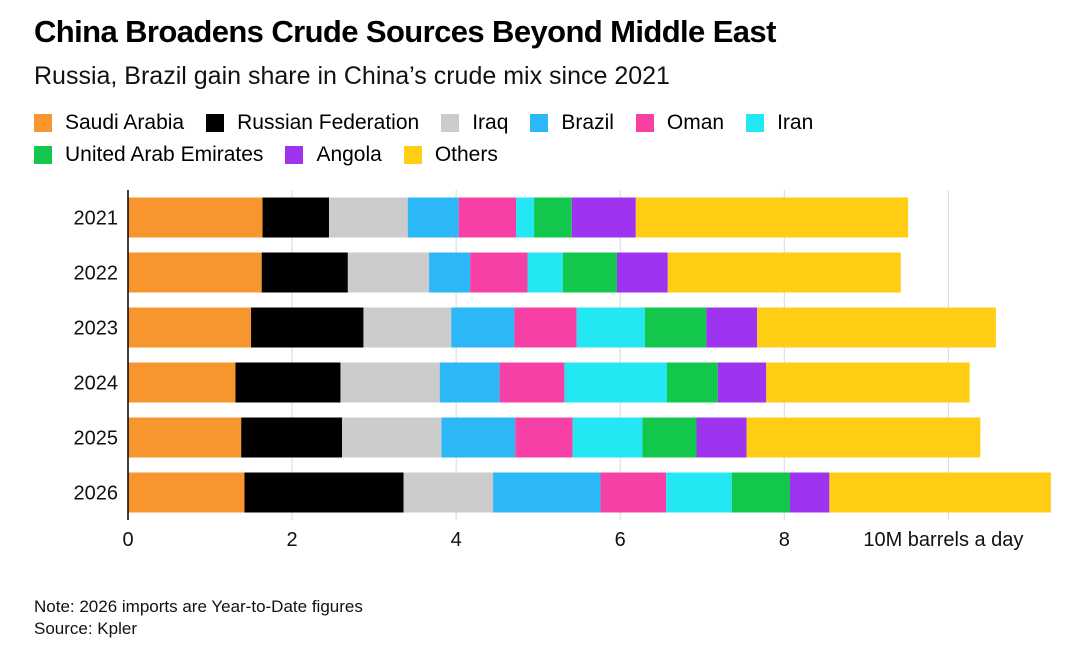 The width and height of the screenshot is (1080, 655). I want to click on y-tick-label: 2023, so click(96, 329).